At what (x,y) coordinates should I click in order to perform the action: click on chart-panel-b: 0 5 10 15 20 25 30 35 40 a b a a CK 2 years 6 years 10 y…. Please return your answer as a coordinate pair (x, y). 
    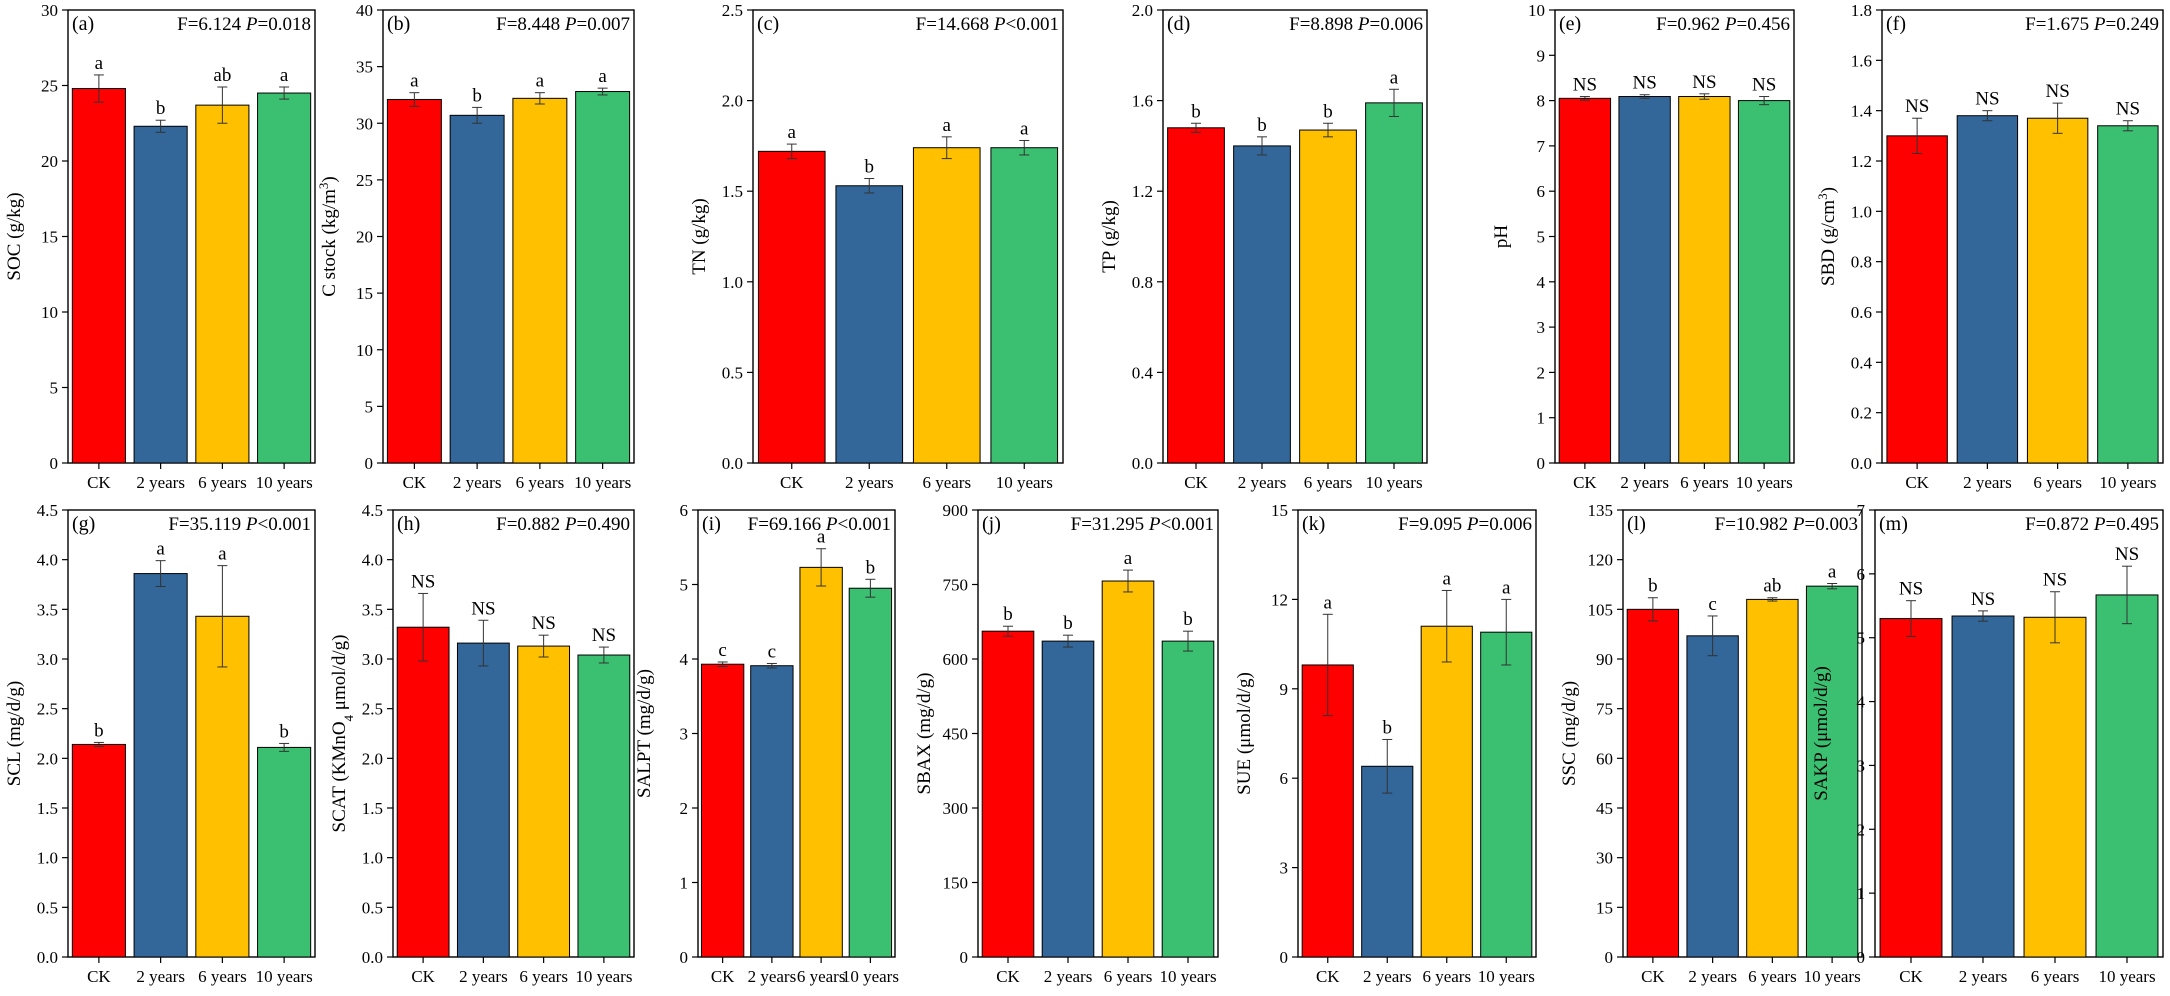
    Looking at the image, I should click on (475, 246).